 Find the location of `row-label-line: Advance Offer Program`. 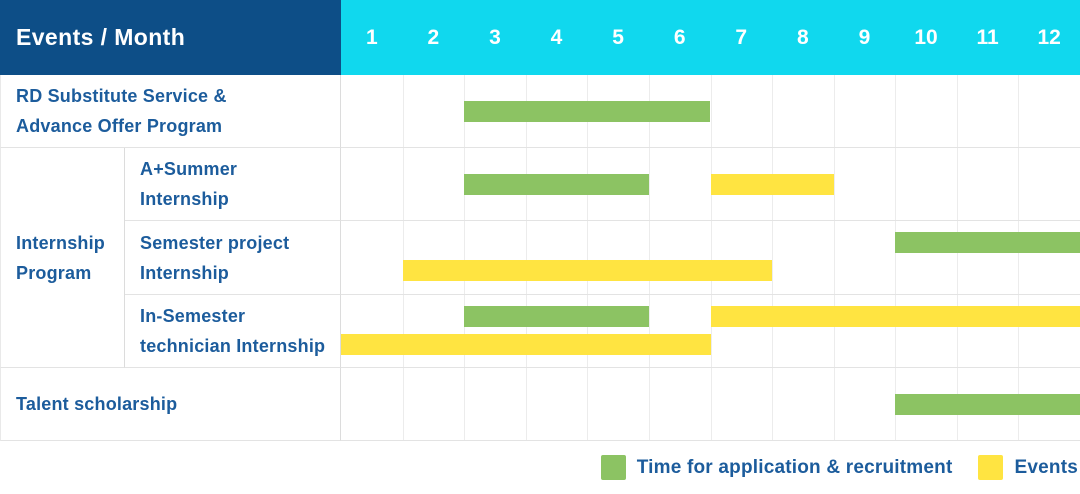

row-label-line: Advance Offer Program is located at coordinates (119, 126).